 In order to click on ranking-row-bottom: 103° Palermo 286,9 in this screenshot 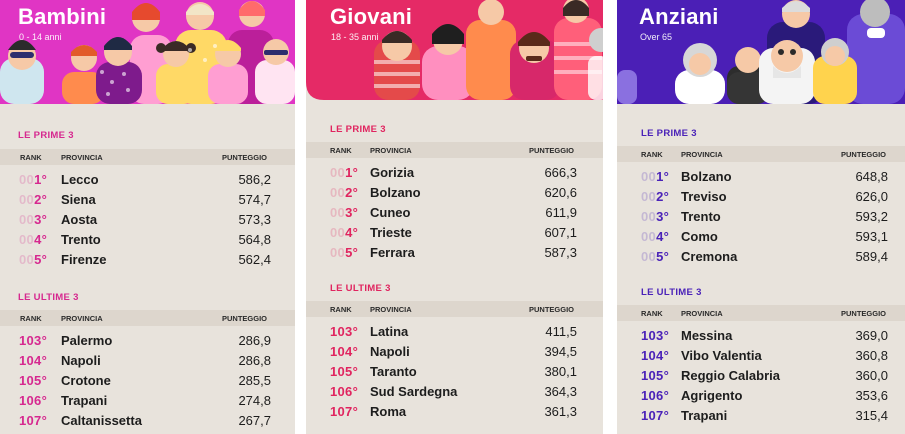, I will do `click(147, 343)`.